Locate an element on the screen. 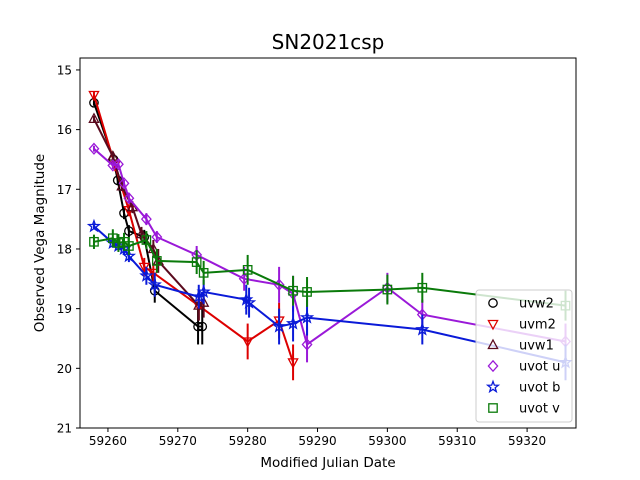  y-tick-label: 20 is located at coordinates (64, 369).